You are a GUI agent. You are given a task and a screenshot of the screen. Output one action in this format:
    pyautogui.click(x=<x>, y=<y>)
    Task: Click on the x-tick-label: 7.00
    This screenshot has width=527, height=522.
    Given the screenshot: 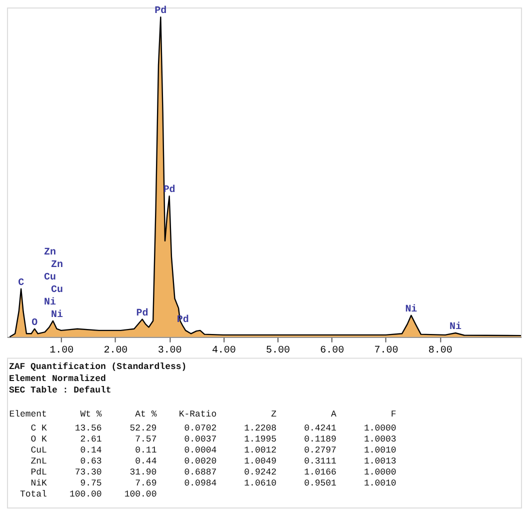 What is the action you would take?
    pyautogui.click(x=386, y=350)
    